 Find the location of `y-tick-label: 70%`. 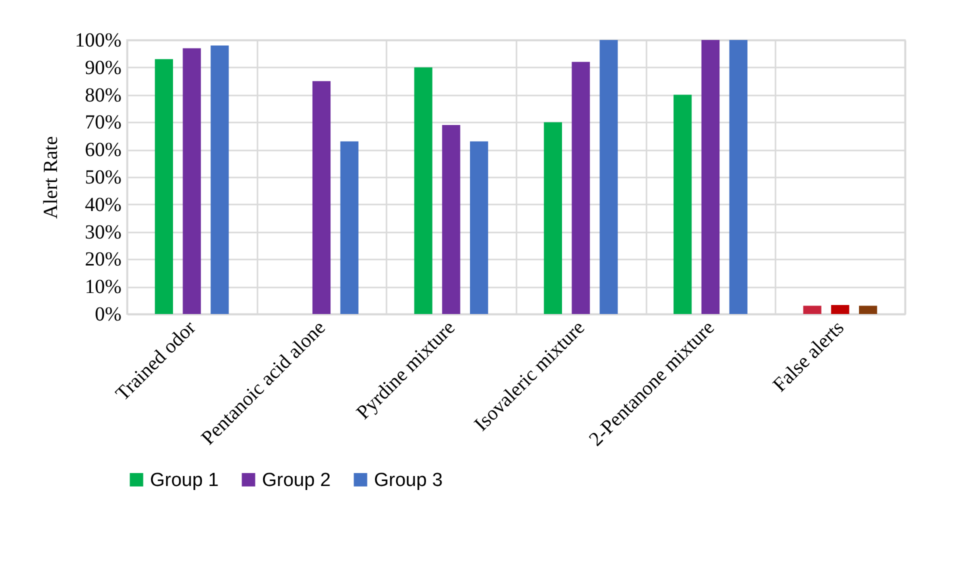

y-tick-label: 70% is located at coordinates (103, 123).